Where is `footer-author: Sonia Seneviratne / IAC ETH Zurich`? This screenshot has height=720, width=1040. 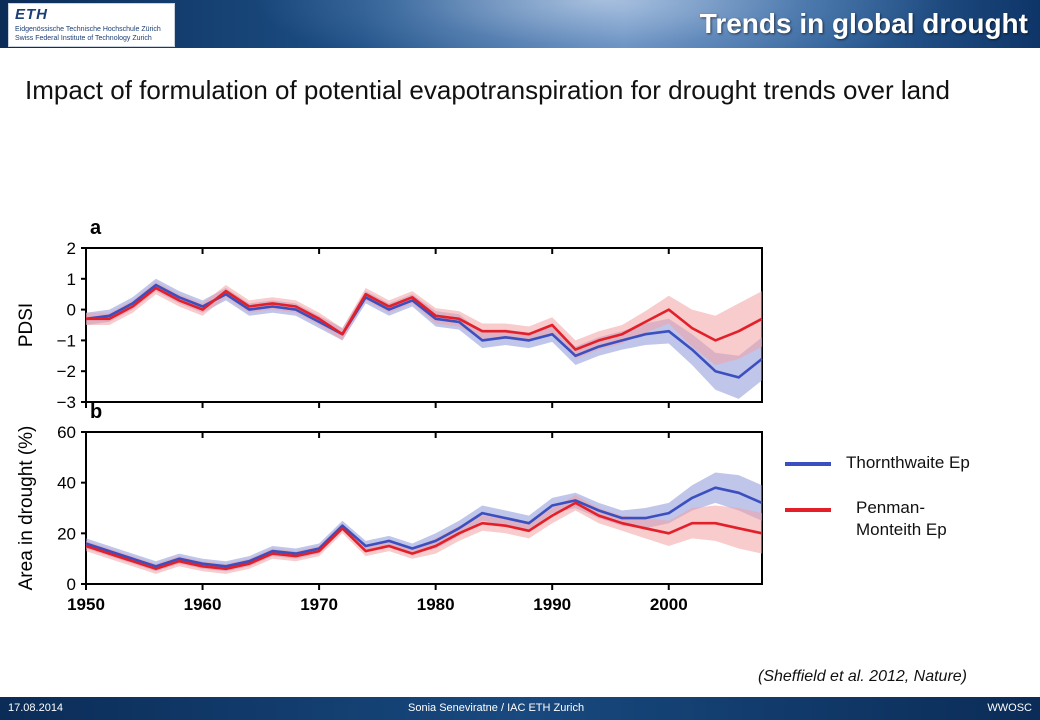
footer-author: Sonia Seneviratne / IAC ETH Zurich is located at coordinates (496, 708).